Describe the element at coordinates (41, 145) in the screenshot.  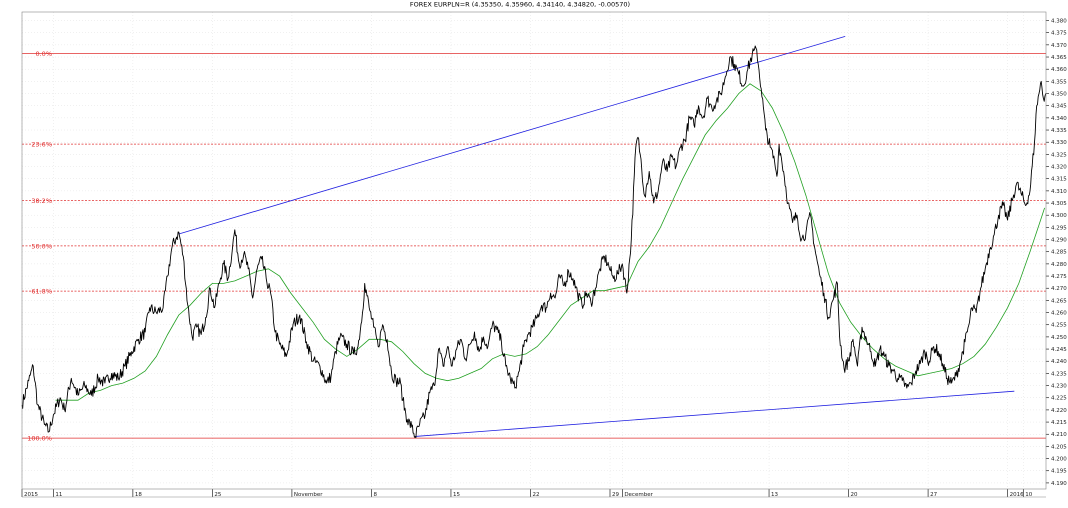
I see `fib-level-label: 23.6%` at that location.